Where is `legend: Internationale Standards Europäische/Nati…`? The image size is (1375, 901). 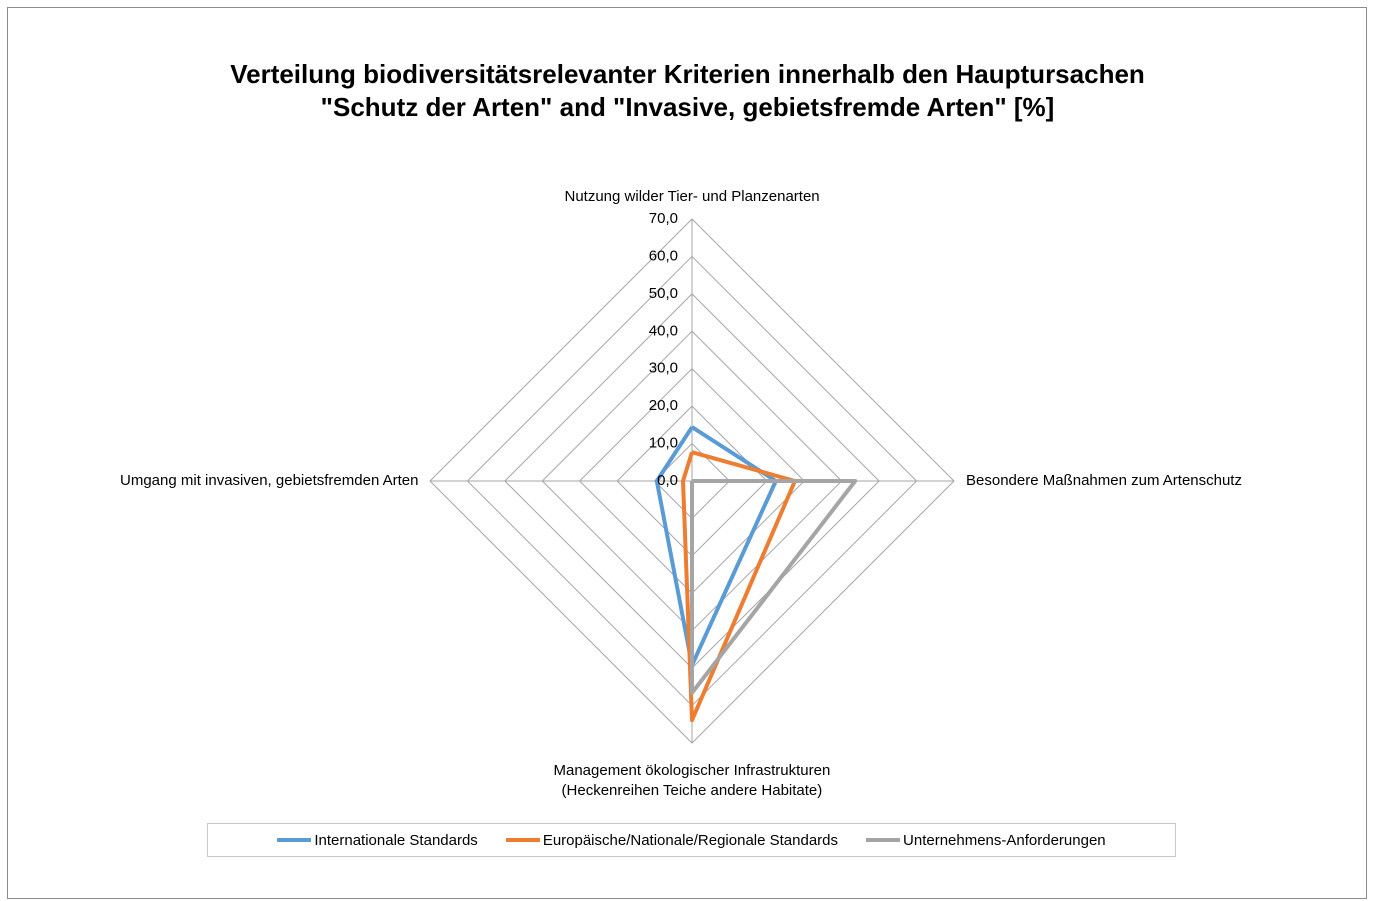
legend: Internationale Standards Europäische/Nati… is located at coordinates (691, 840).